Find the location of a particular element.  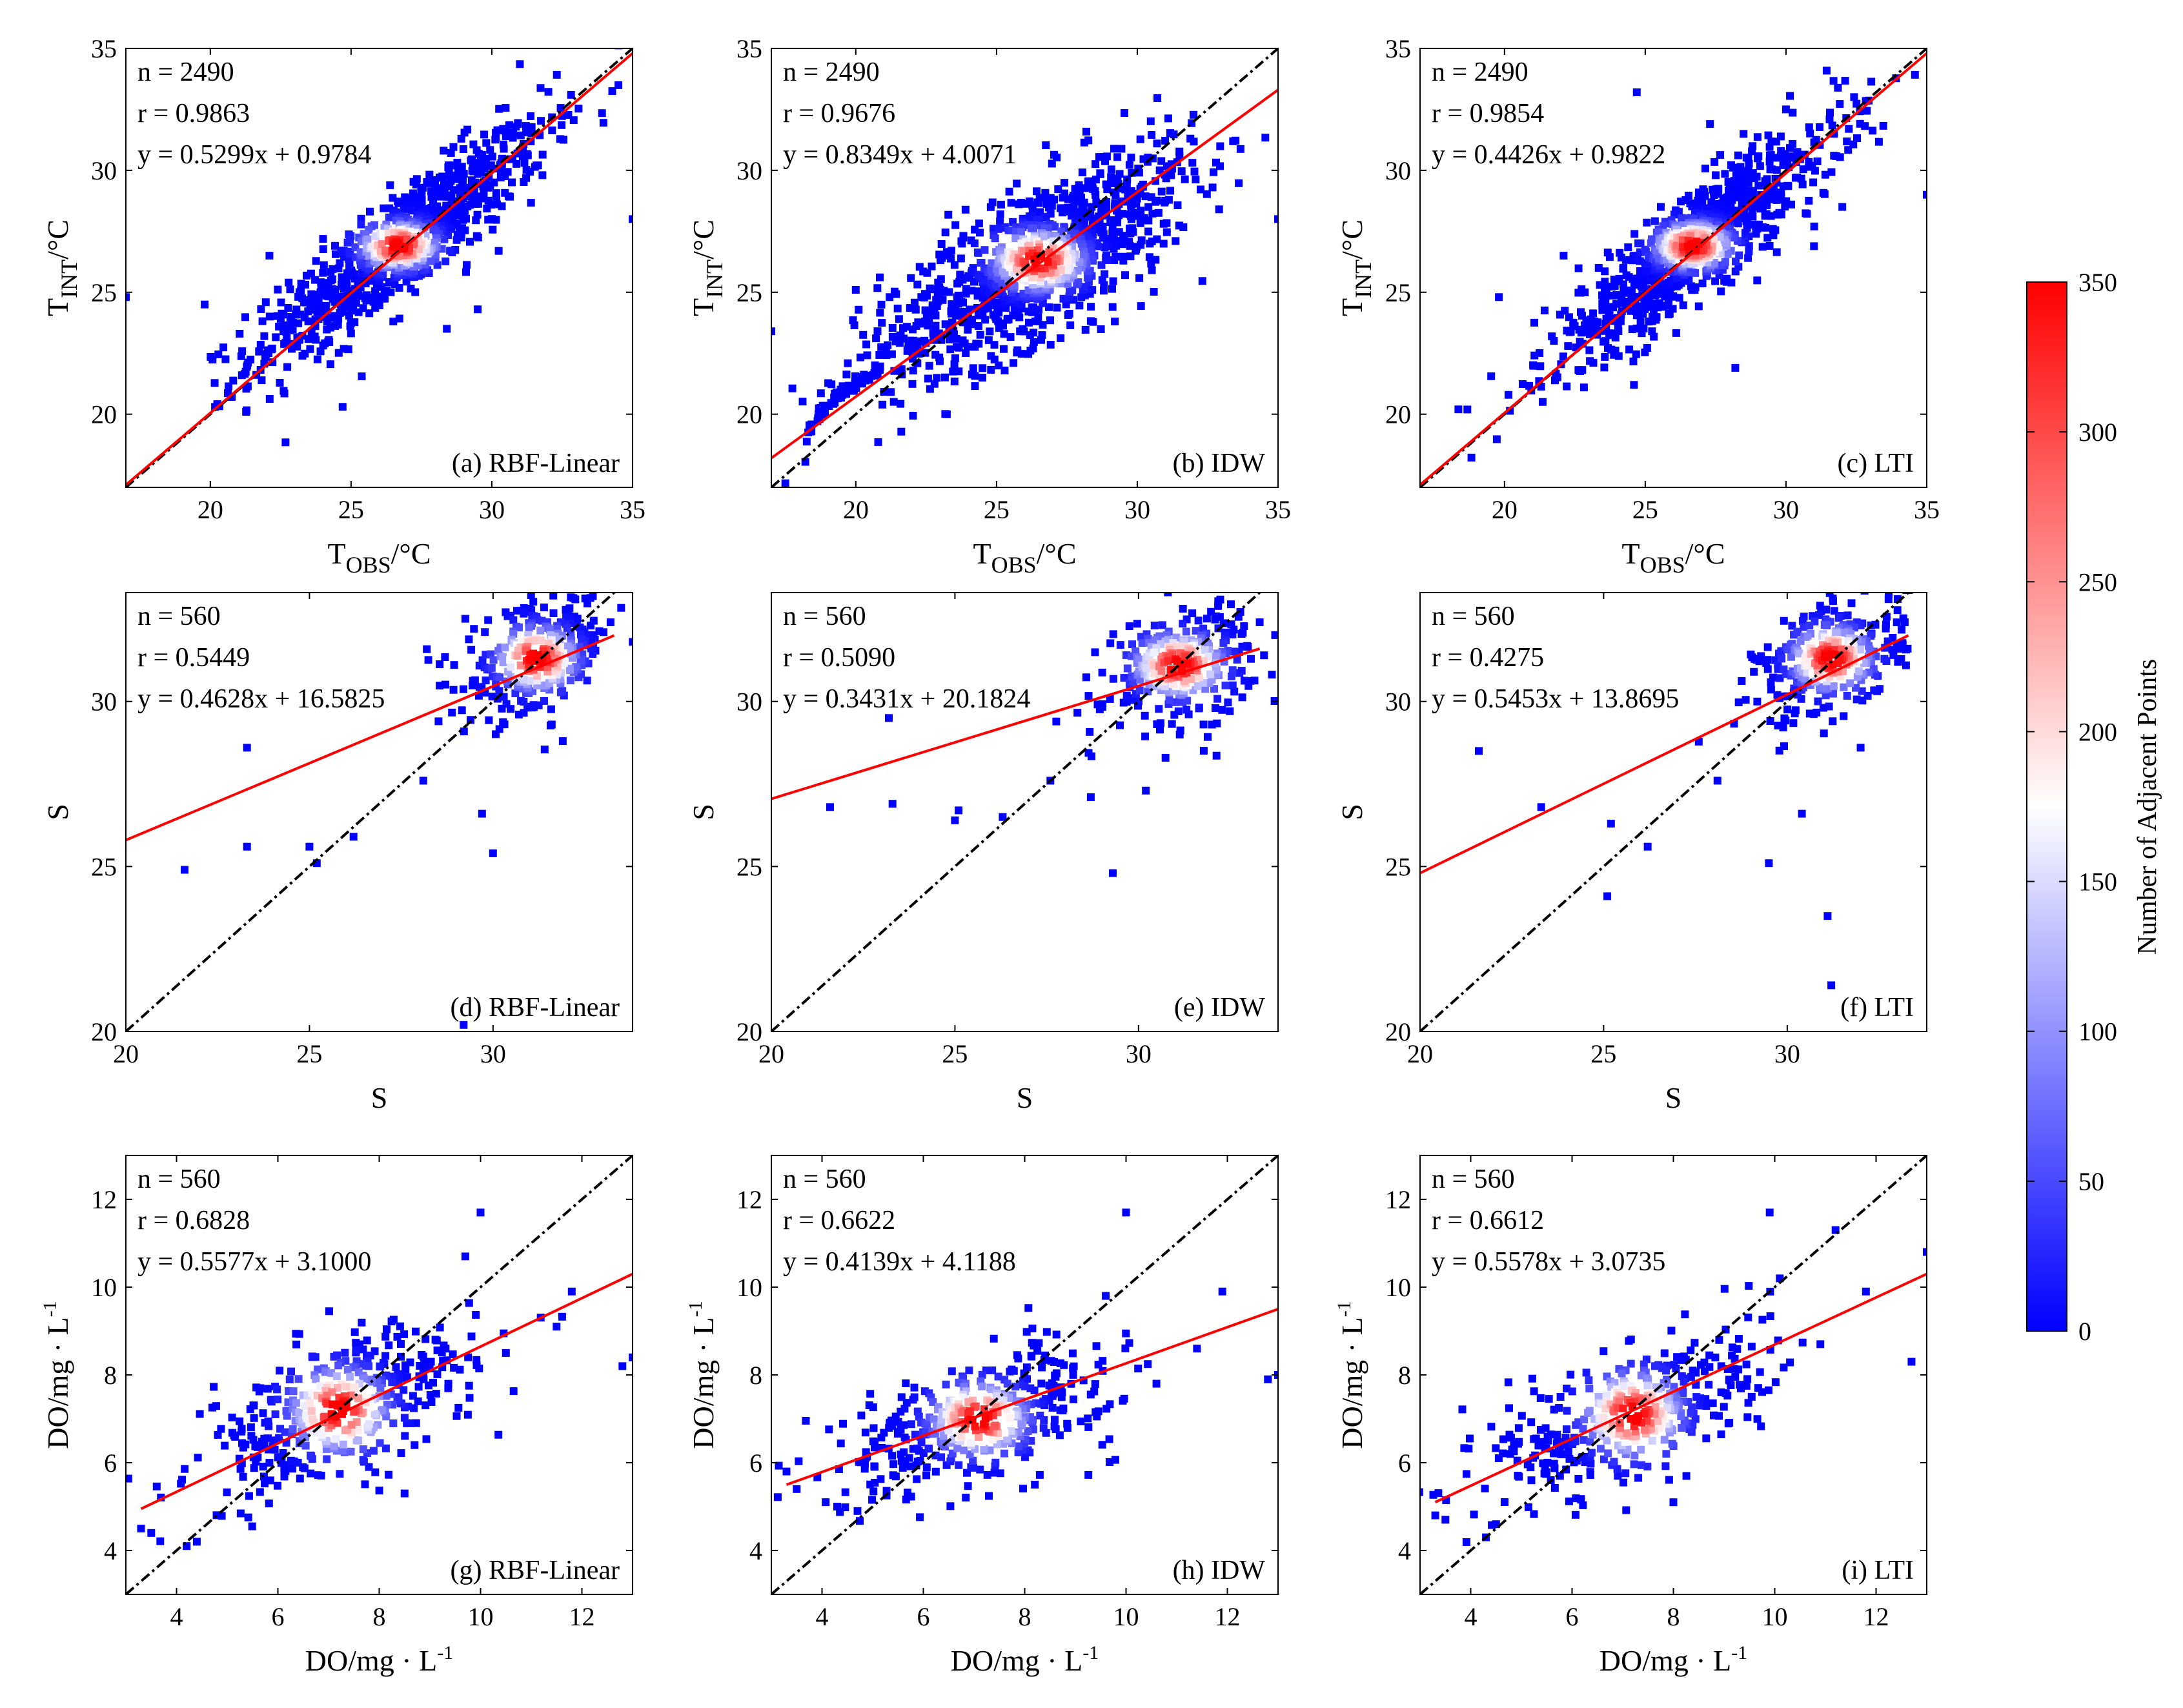

y-axis-label: S is located at coordinates (1352, 812).